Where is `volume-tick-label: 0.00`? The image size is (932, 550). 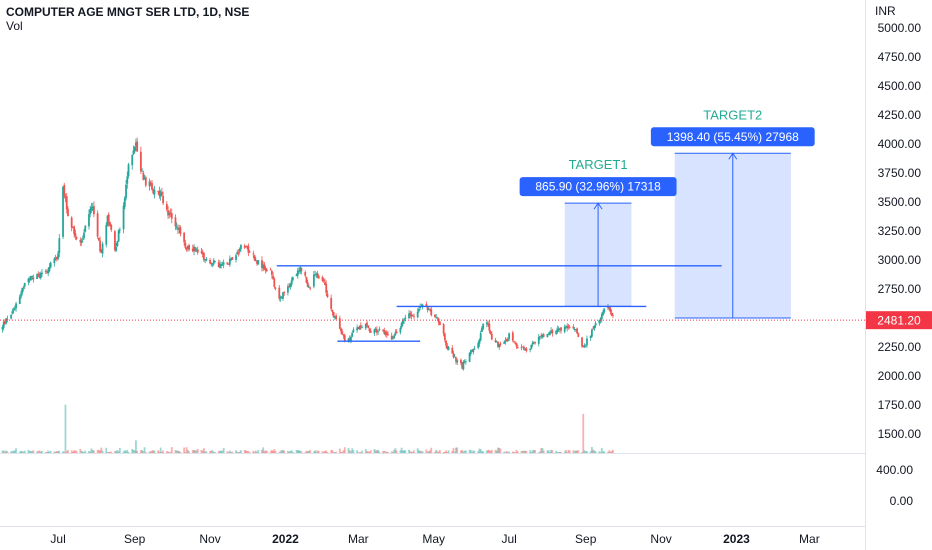 volume-tick-label: 0.00 is located at coordinates (902, 501).